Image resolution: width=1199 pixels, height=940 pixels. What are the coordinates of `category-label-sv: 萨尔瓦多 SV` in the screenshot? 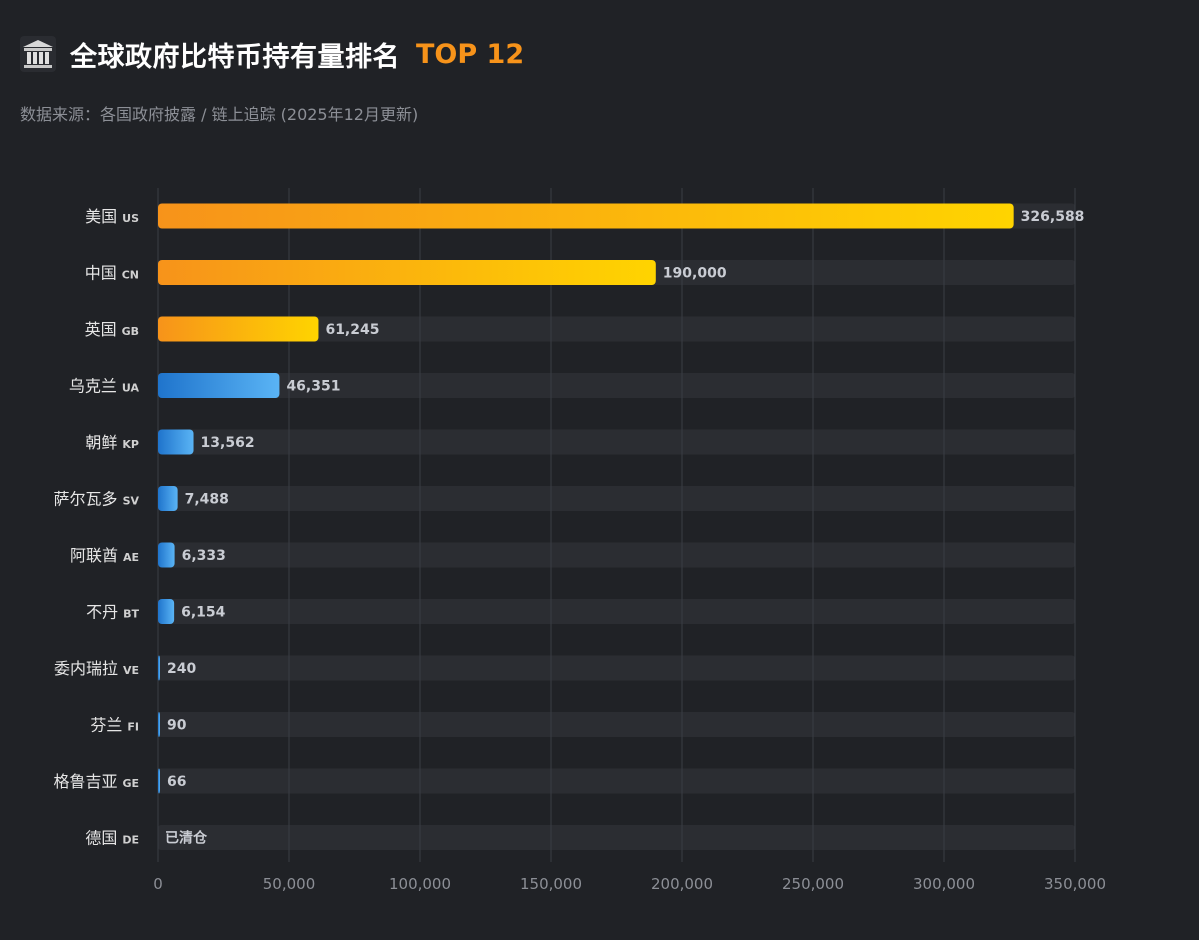 It's located at (97, 499).